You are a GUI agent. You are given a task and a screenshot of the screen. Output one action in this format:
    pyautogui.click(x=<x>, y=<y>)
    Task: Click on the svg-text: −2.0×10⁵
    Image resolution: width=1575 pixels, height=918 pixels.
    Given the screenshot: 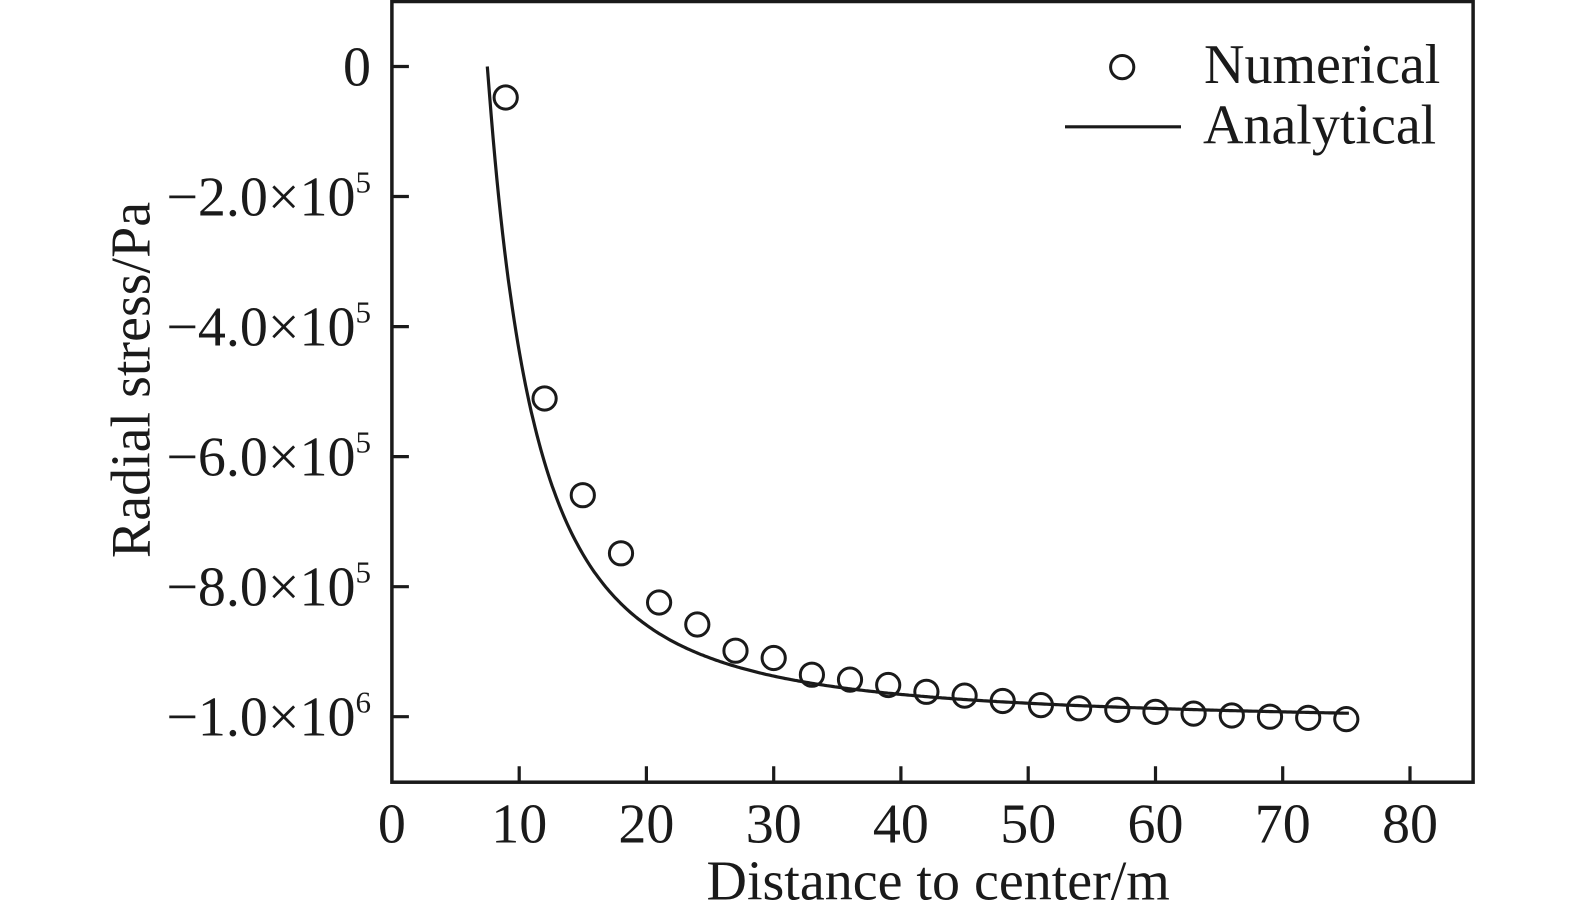 What is the action you would take?
    pyautogui.click(x=268, y=197)
    